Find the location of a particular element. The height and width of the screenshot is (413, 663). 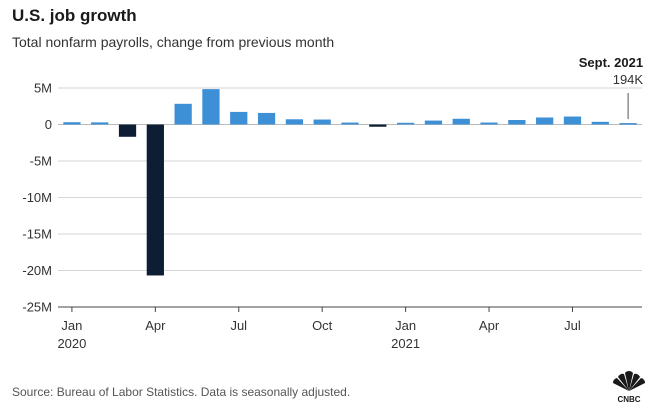

svg-text: CNBC is located at coordinates (628, 399).